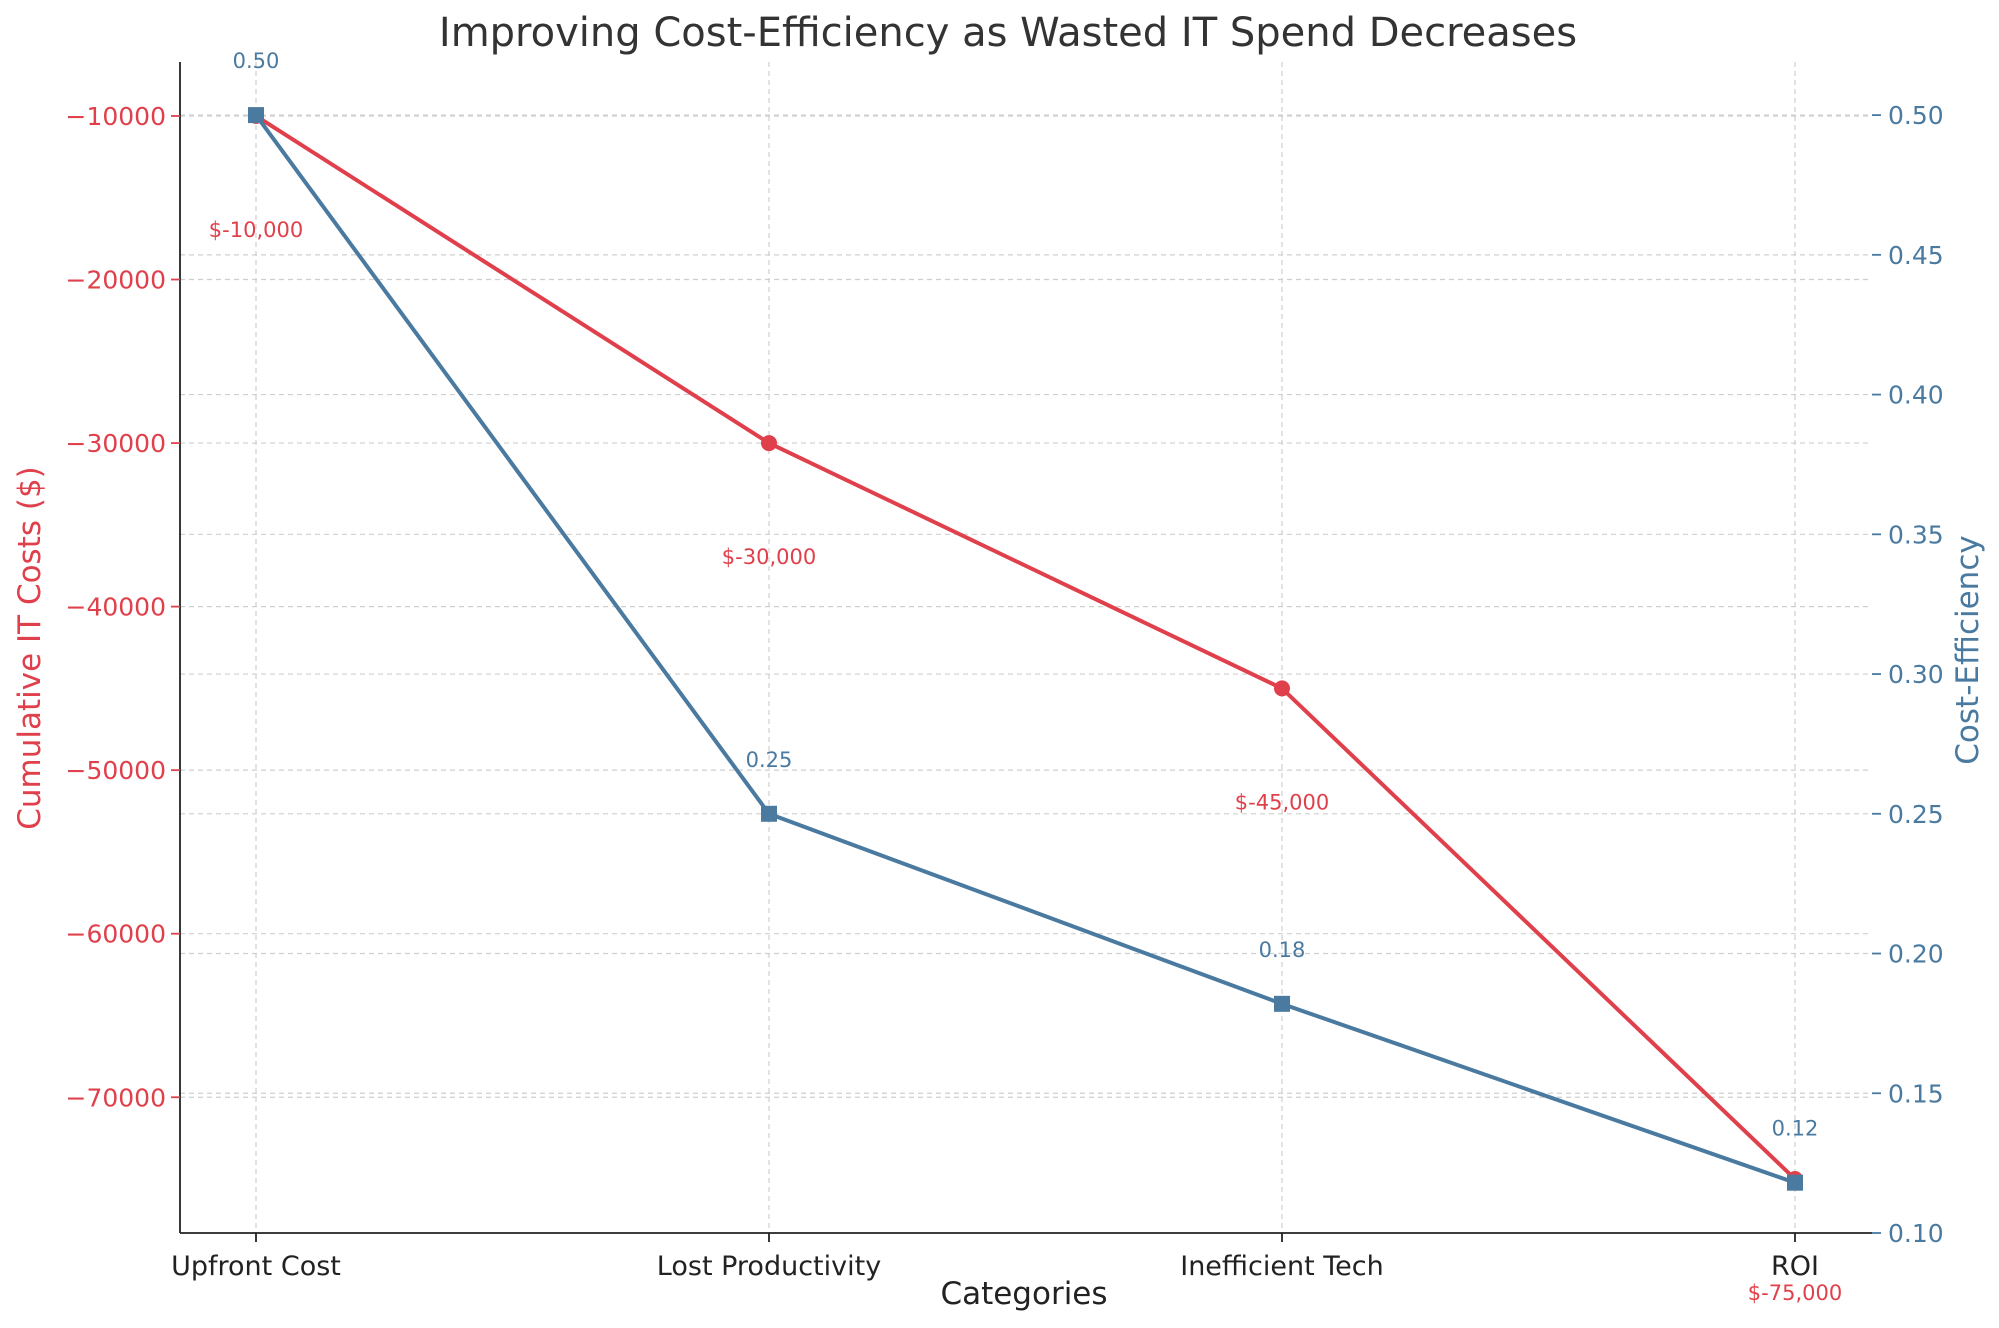  Describe the element at coordinates (256, 1266) in the screenshot. I see `x-tick-label: Upfront Cost` at that location.